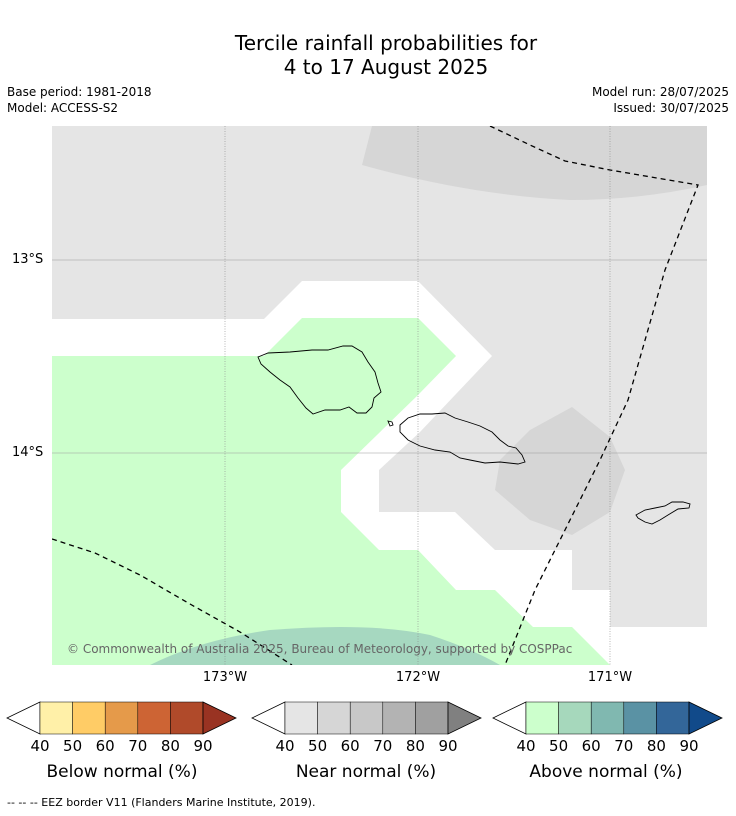 The width and height of the screenshot is (736, 816). I want to click on tutuila-island, so click(663, 513).